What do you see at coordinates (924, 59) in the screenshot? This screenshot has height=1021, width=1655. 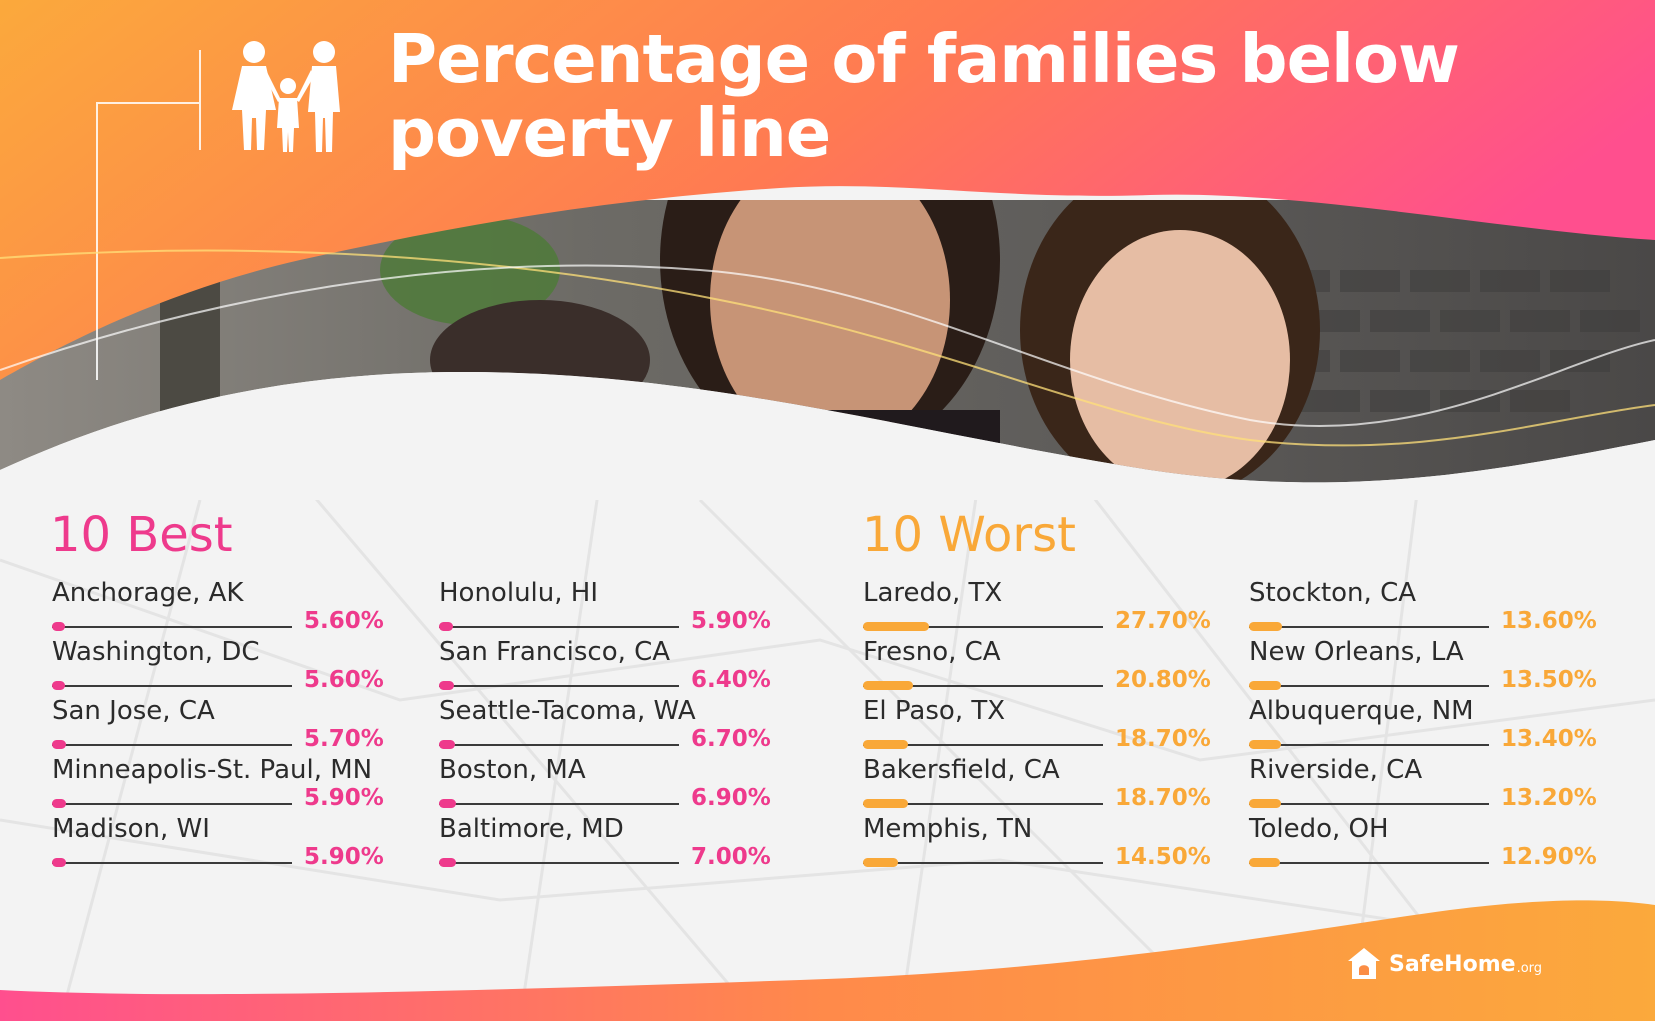 I see `title-line-1: Percentage of families below` at bounding box center [924, 59].